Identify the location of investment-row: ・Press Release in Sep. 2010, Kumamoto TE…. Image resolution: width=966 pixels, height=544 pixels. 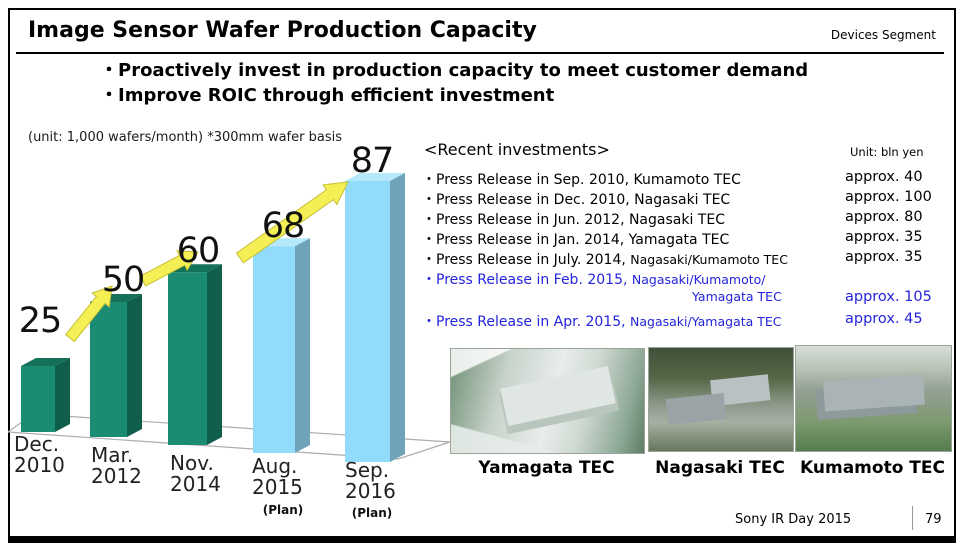
(672, 178).